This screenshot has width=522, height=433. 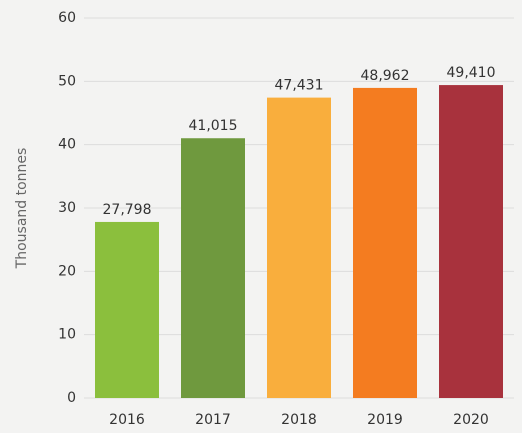 I want to click on value-label: 41,015, so click(x=213, y=126).